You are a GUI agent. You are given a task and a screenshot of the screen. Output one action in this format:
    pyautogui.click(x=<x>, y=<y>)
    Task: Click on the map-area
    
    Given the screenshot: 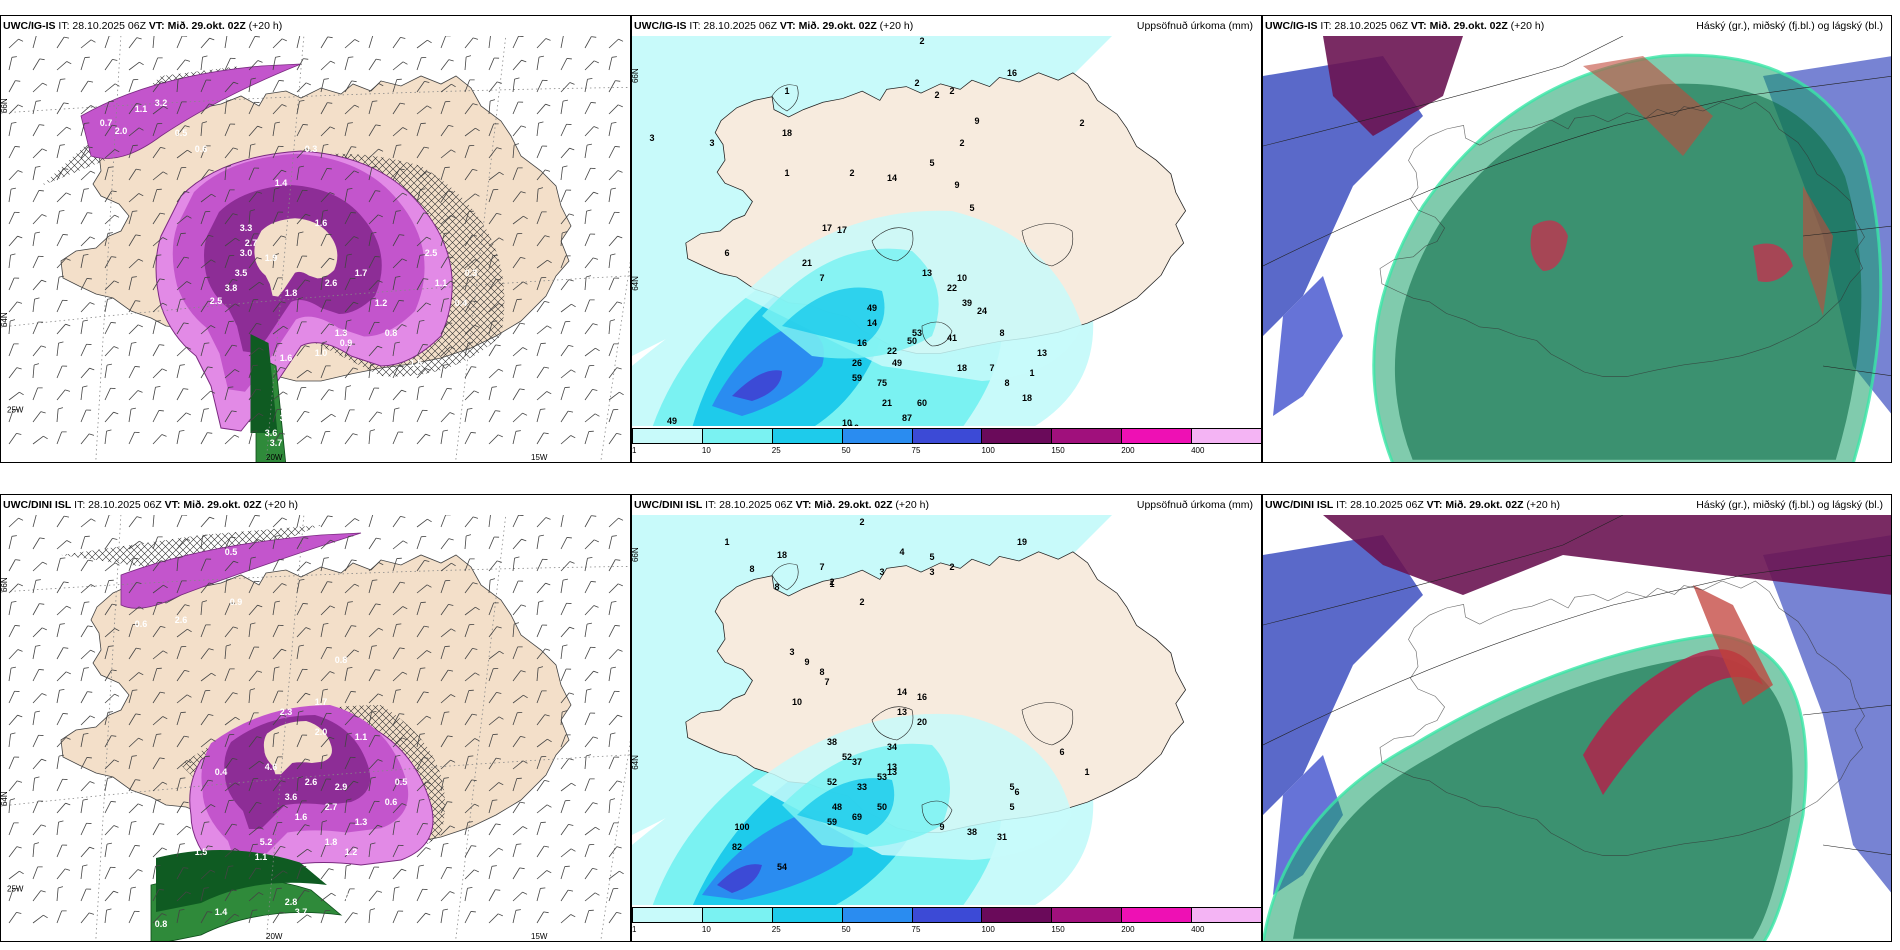 What is the action you would take?
    pyautogui.click(x=1577, y=249)
    